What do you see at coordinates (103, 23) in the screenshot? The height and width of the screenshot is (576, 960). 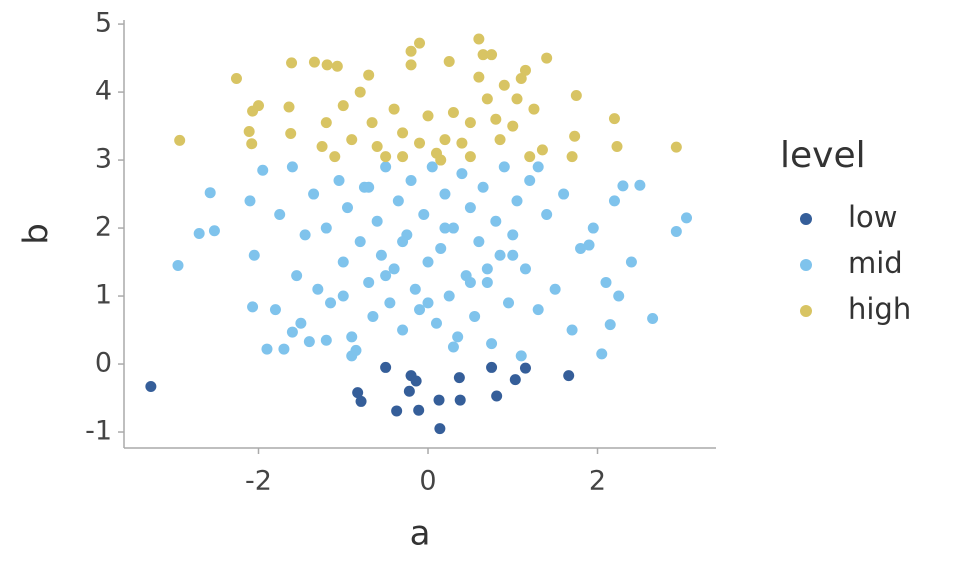 I see `y-tick-label: 5` at bounding box center [103, 23].